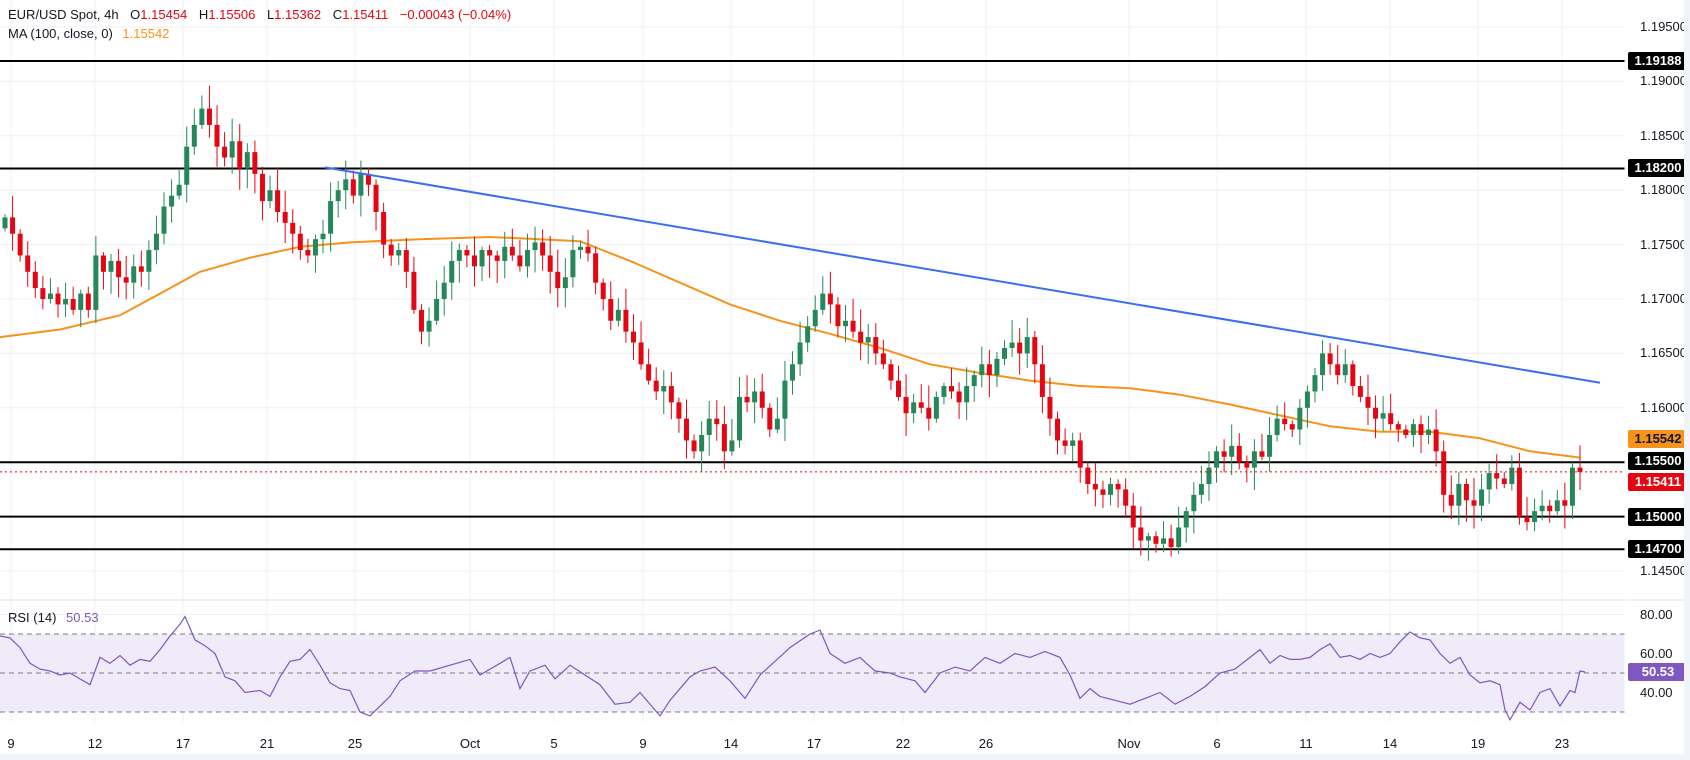  Describe the element at coordinates (1663, 570) in the screenshot. I see `price-tick-label: 1.14500` at that location.